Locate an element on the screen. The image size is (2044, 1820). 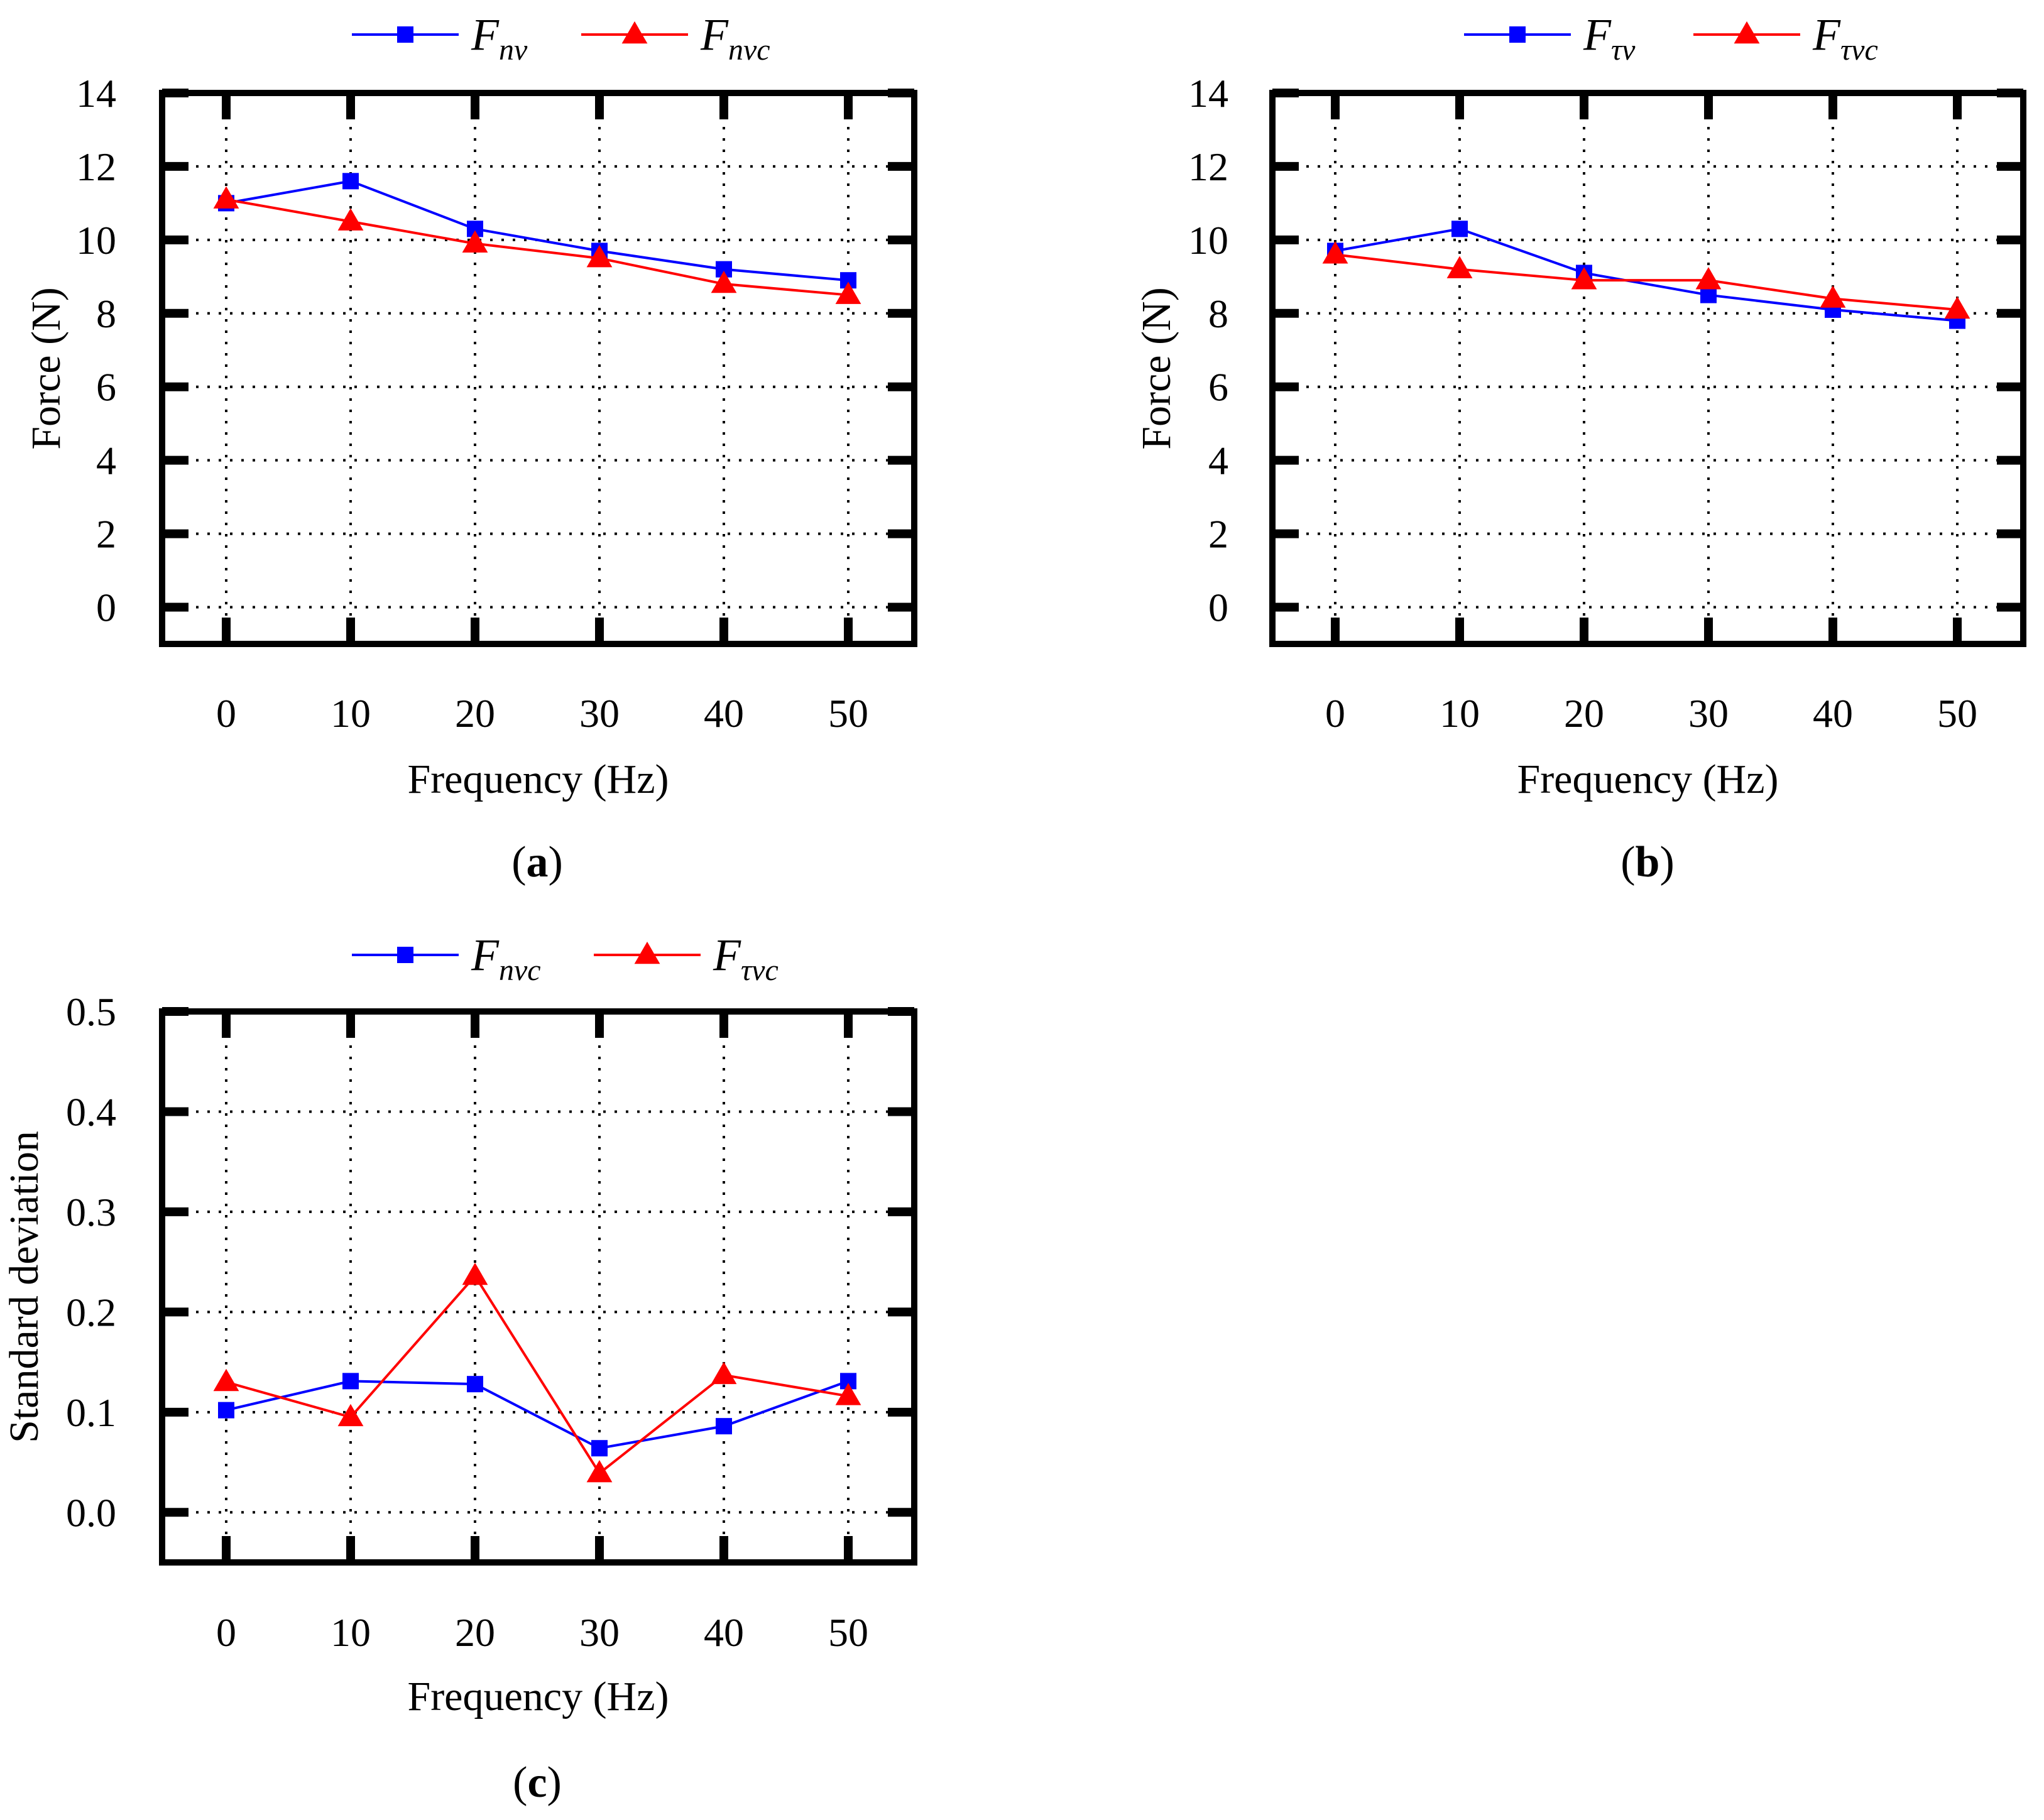
legend-label: Fnv is located at coordinates (500, 38).